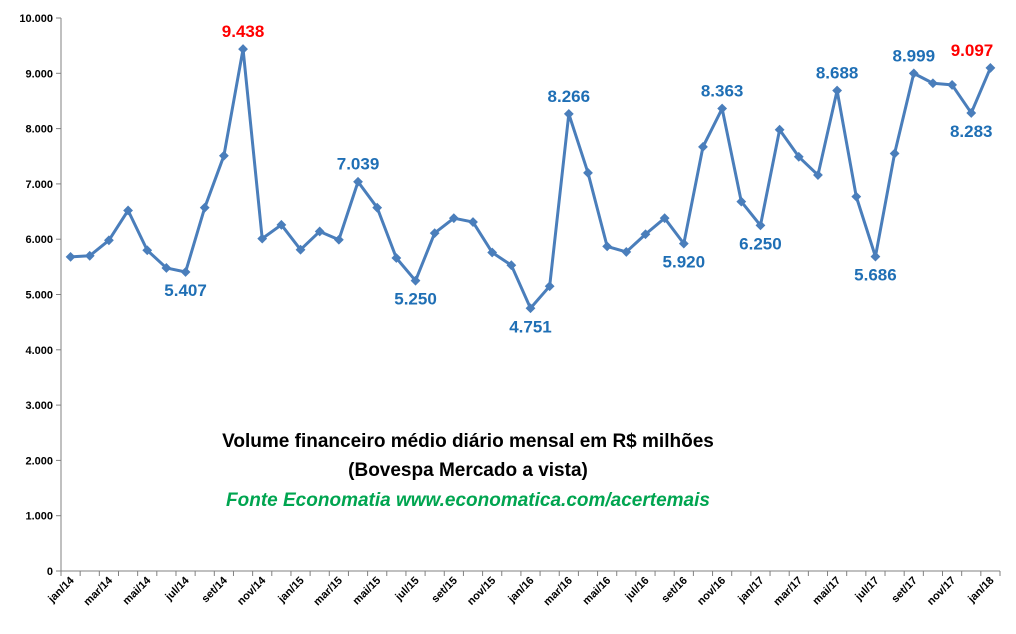  I want to click on x-tick-label: set/14, so click(214, 589).